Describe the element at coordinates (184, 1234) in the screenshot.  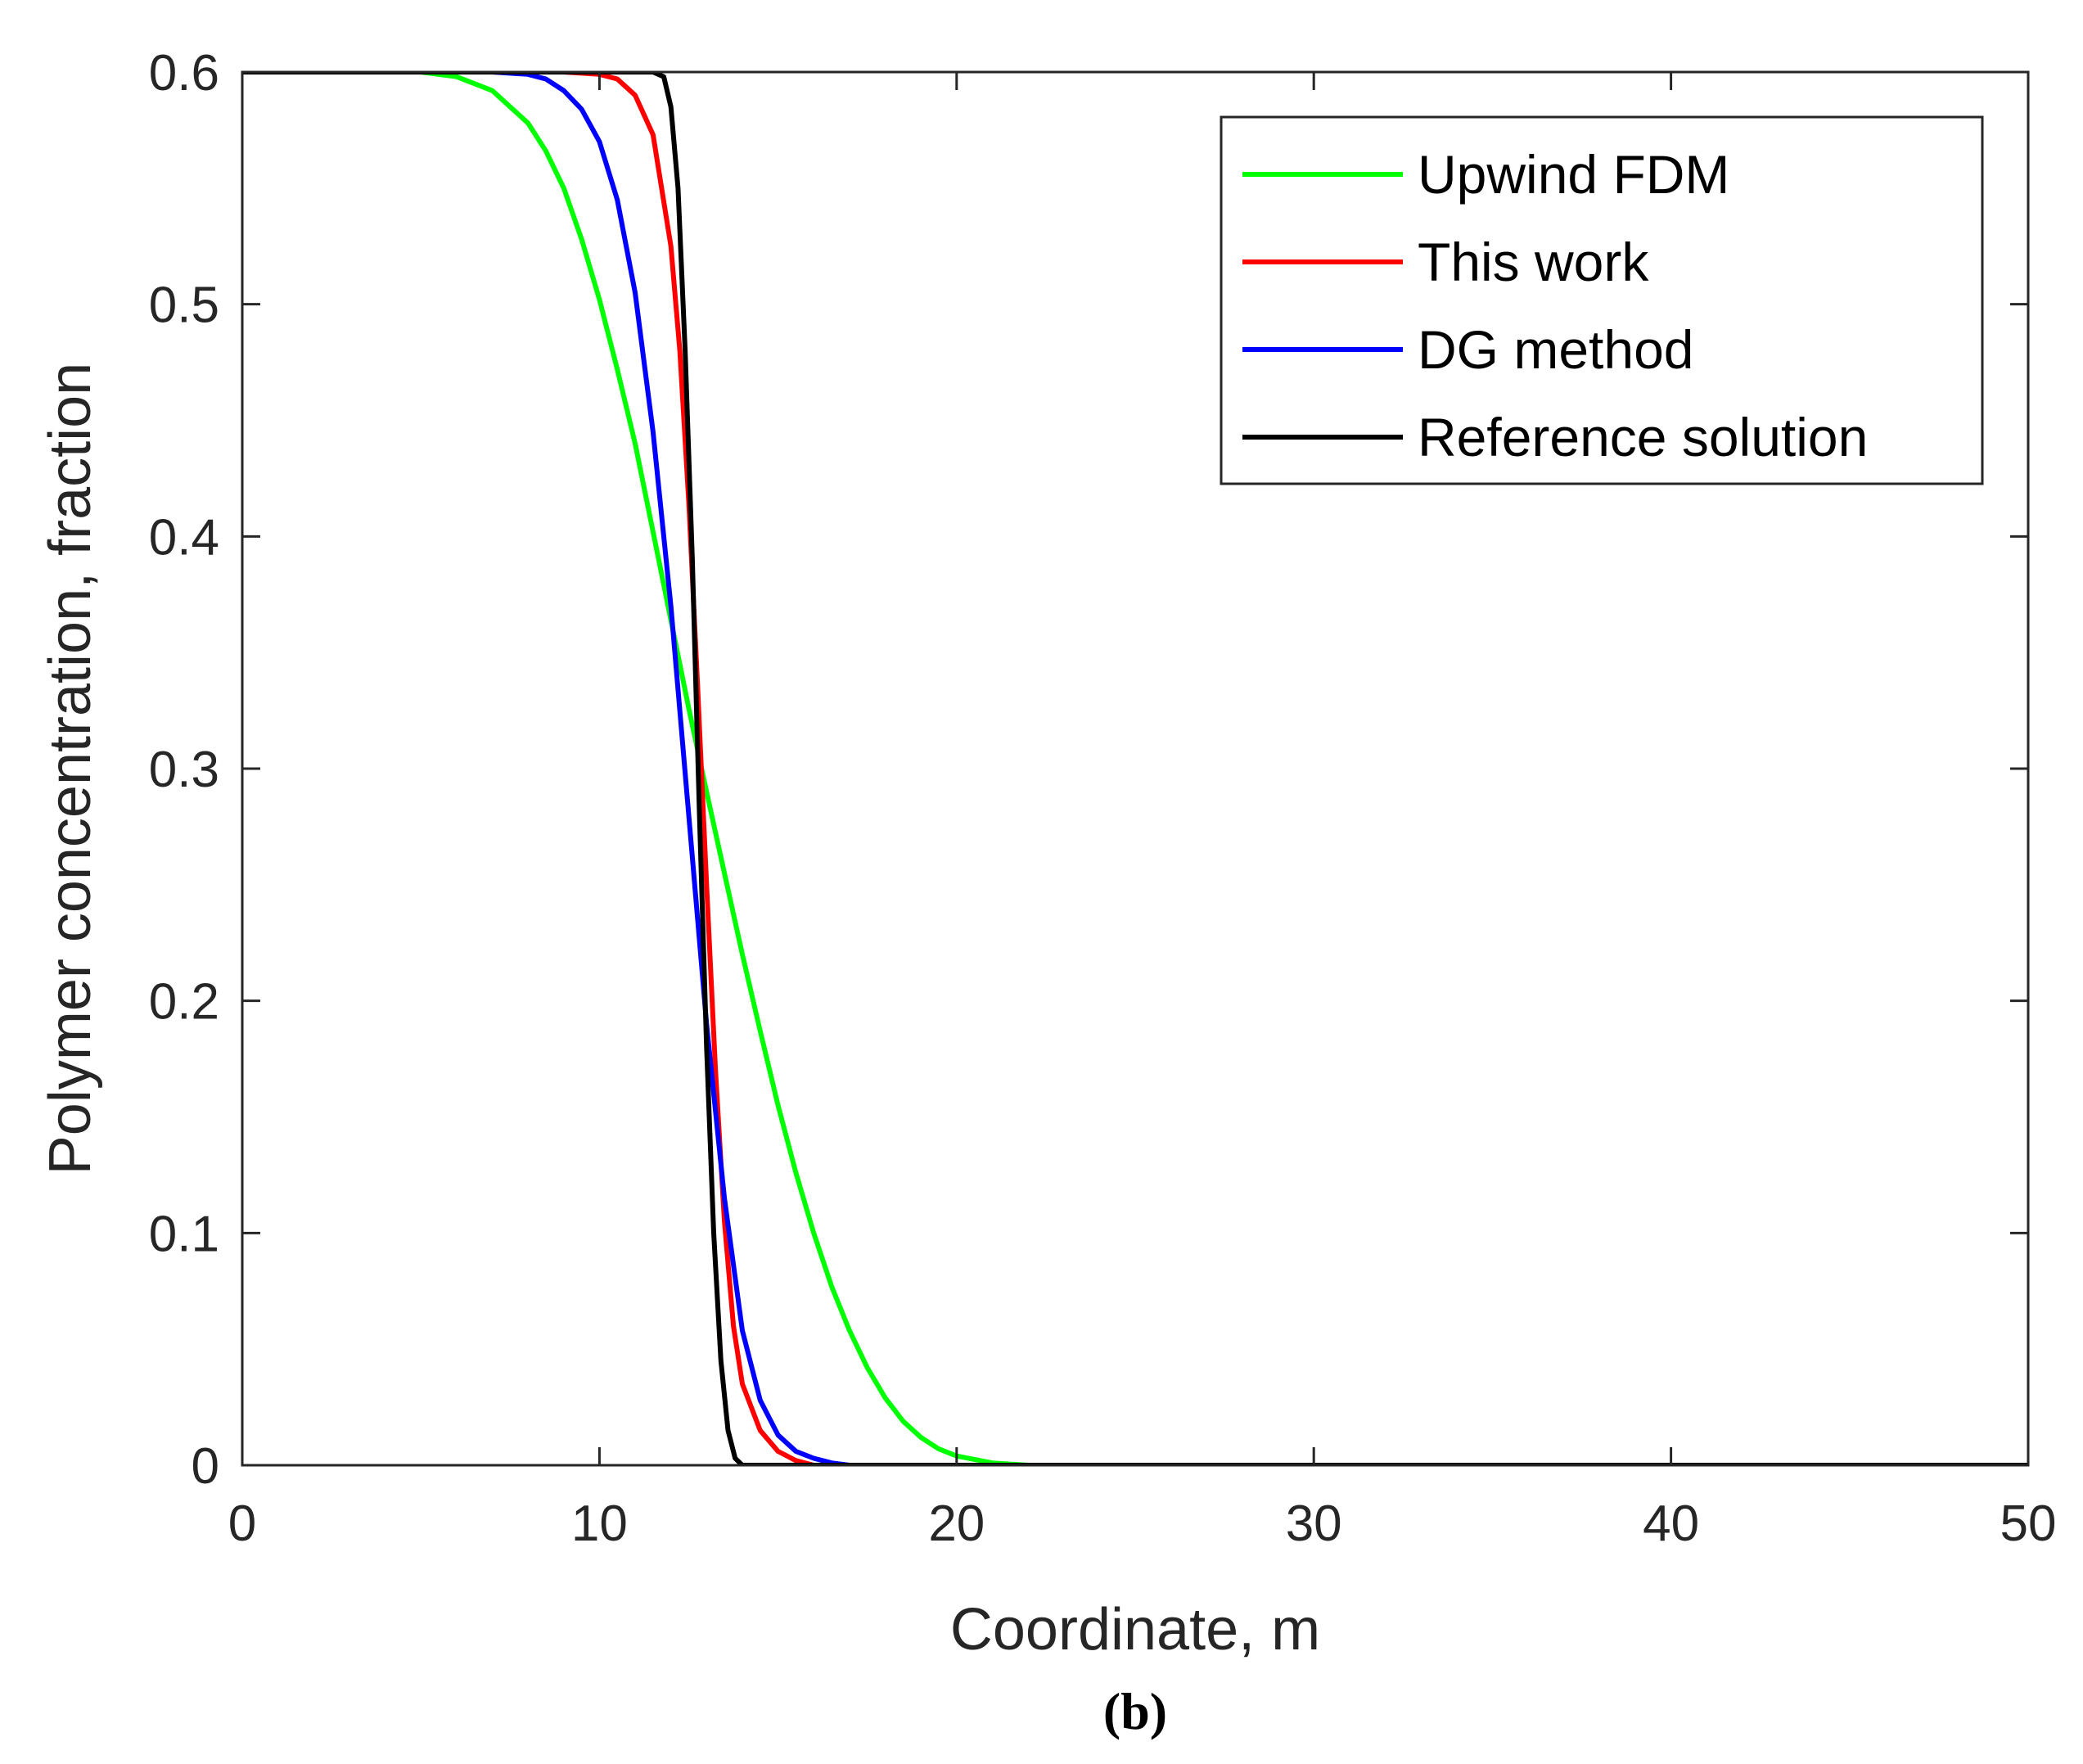
I see `y-tick-label: 0.1` at that location.